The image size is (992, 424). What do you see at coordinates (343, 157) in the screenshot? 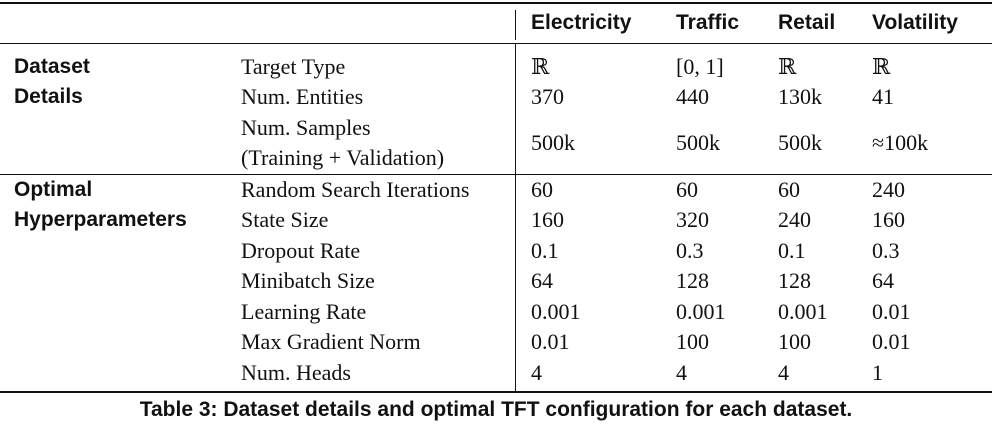
I see `row-label: (Training + Validation)` at bounding box center [343, 157].